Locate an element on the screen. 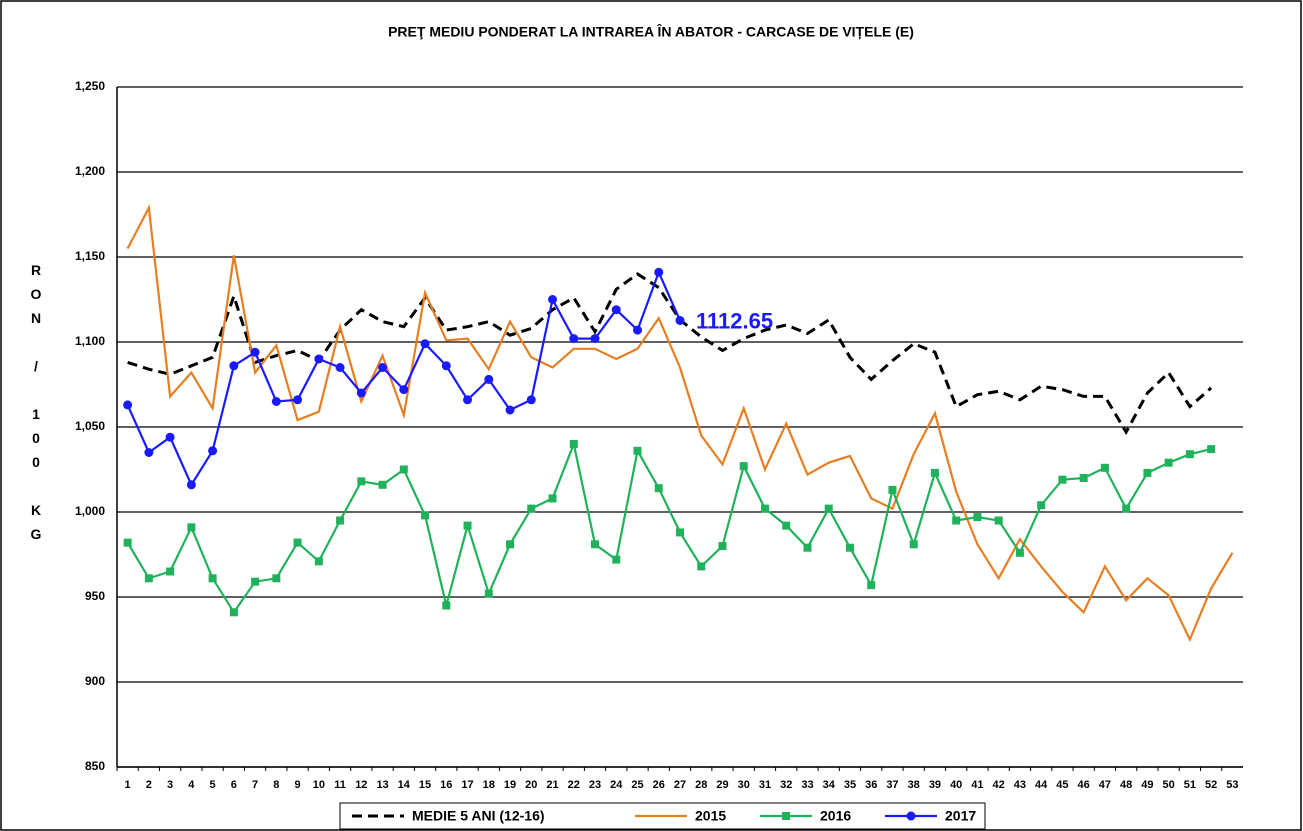  x-tick-label: 16 is located at coordinates (446, 785).